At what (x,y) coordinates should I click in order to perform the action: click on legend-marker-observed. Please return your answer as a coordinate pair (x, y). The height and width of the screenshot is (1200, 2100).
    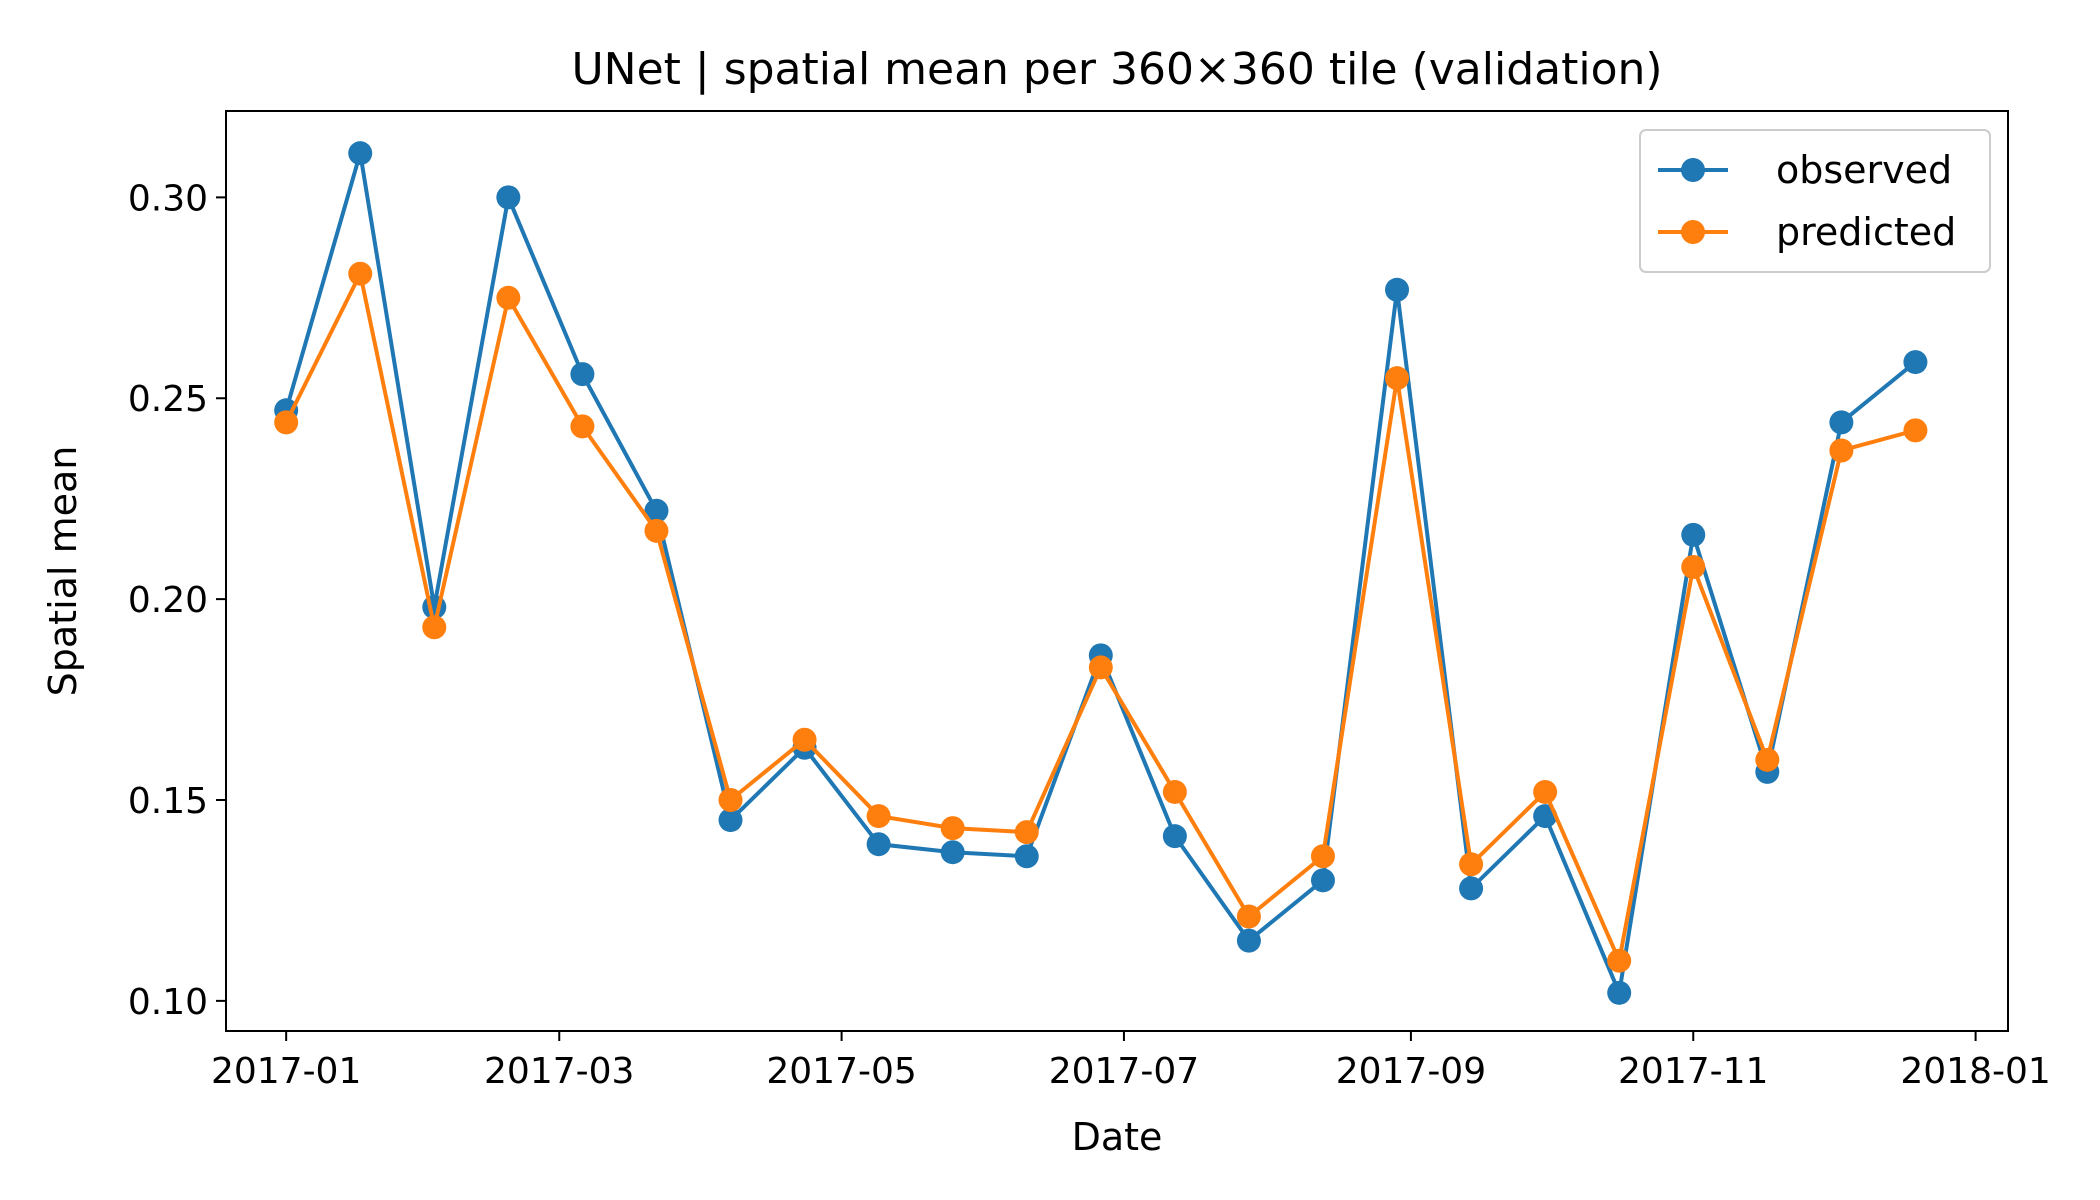
    Looking at the image, I should click on (1693, 170).